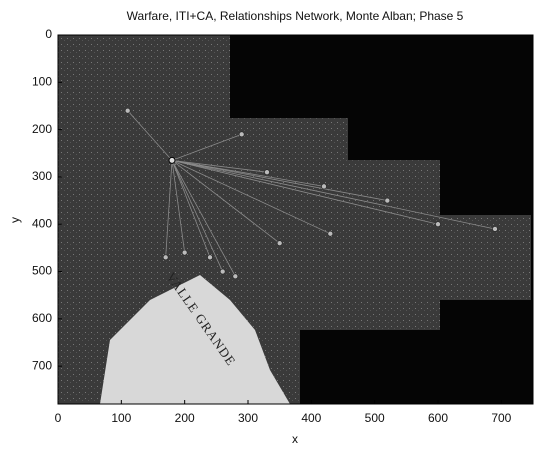 Image resolution: width=537 pixels, height=453 pixels. Describe the element at coordinates (42, 176) in the screenshot. I see `y-tick-label: 300` at that location.